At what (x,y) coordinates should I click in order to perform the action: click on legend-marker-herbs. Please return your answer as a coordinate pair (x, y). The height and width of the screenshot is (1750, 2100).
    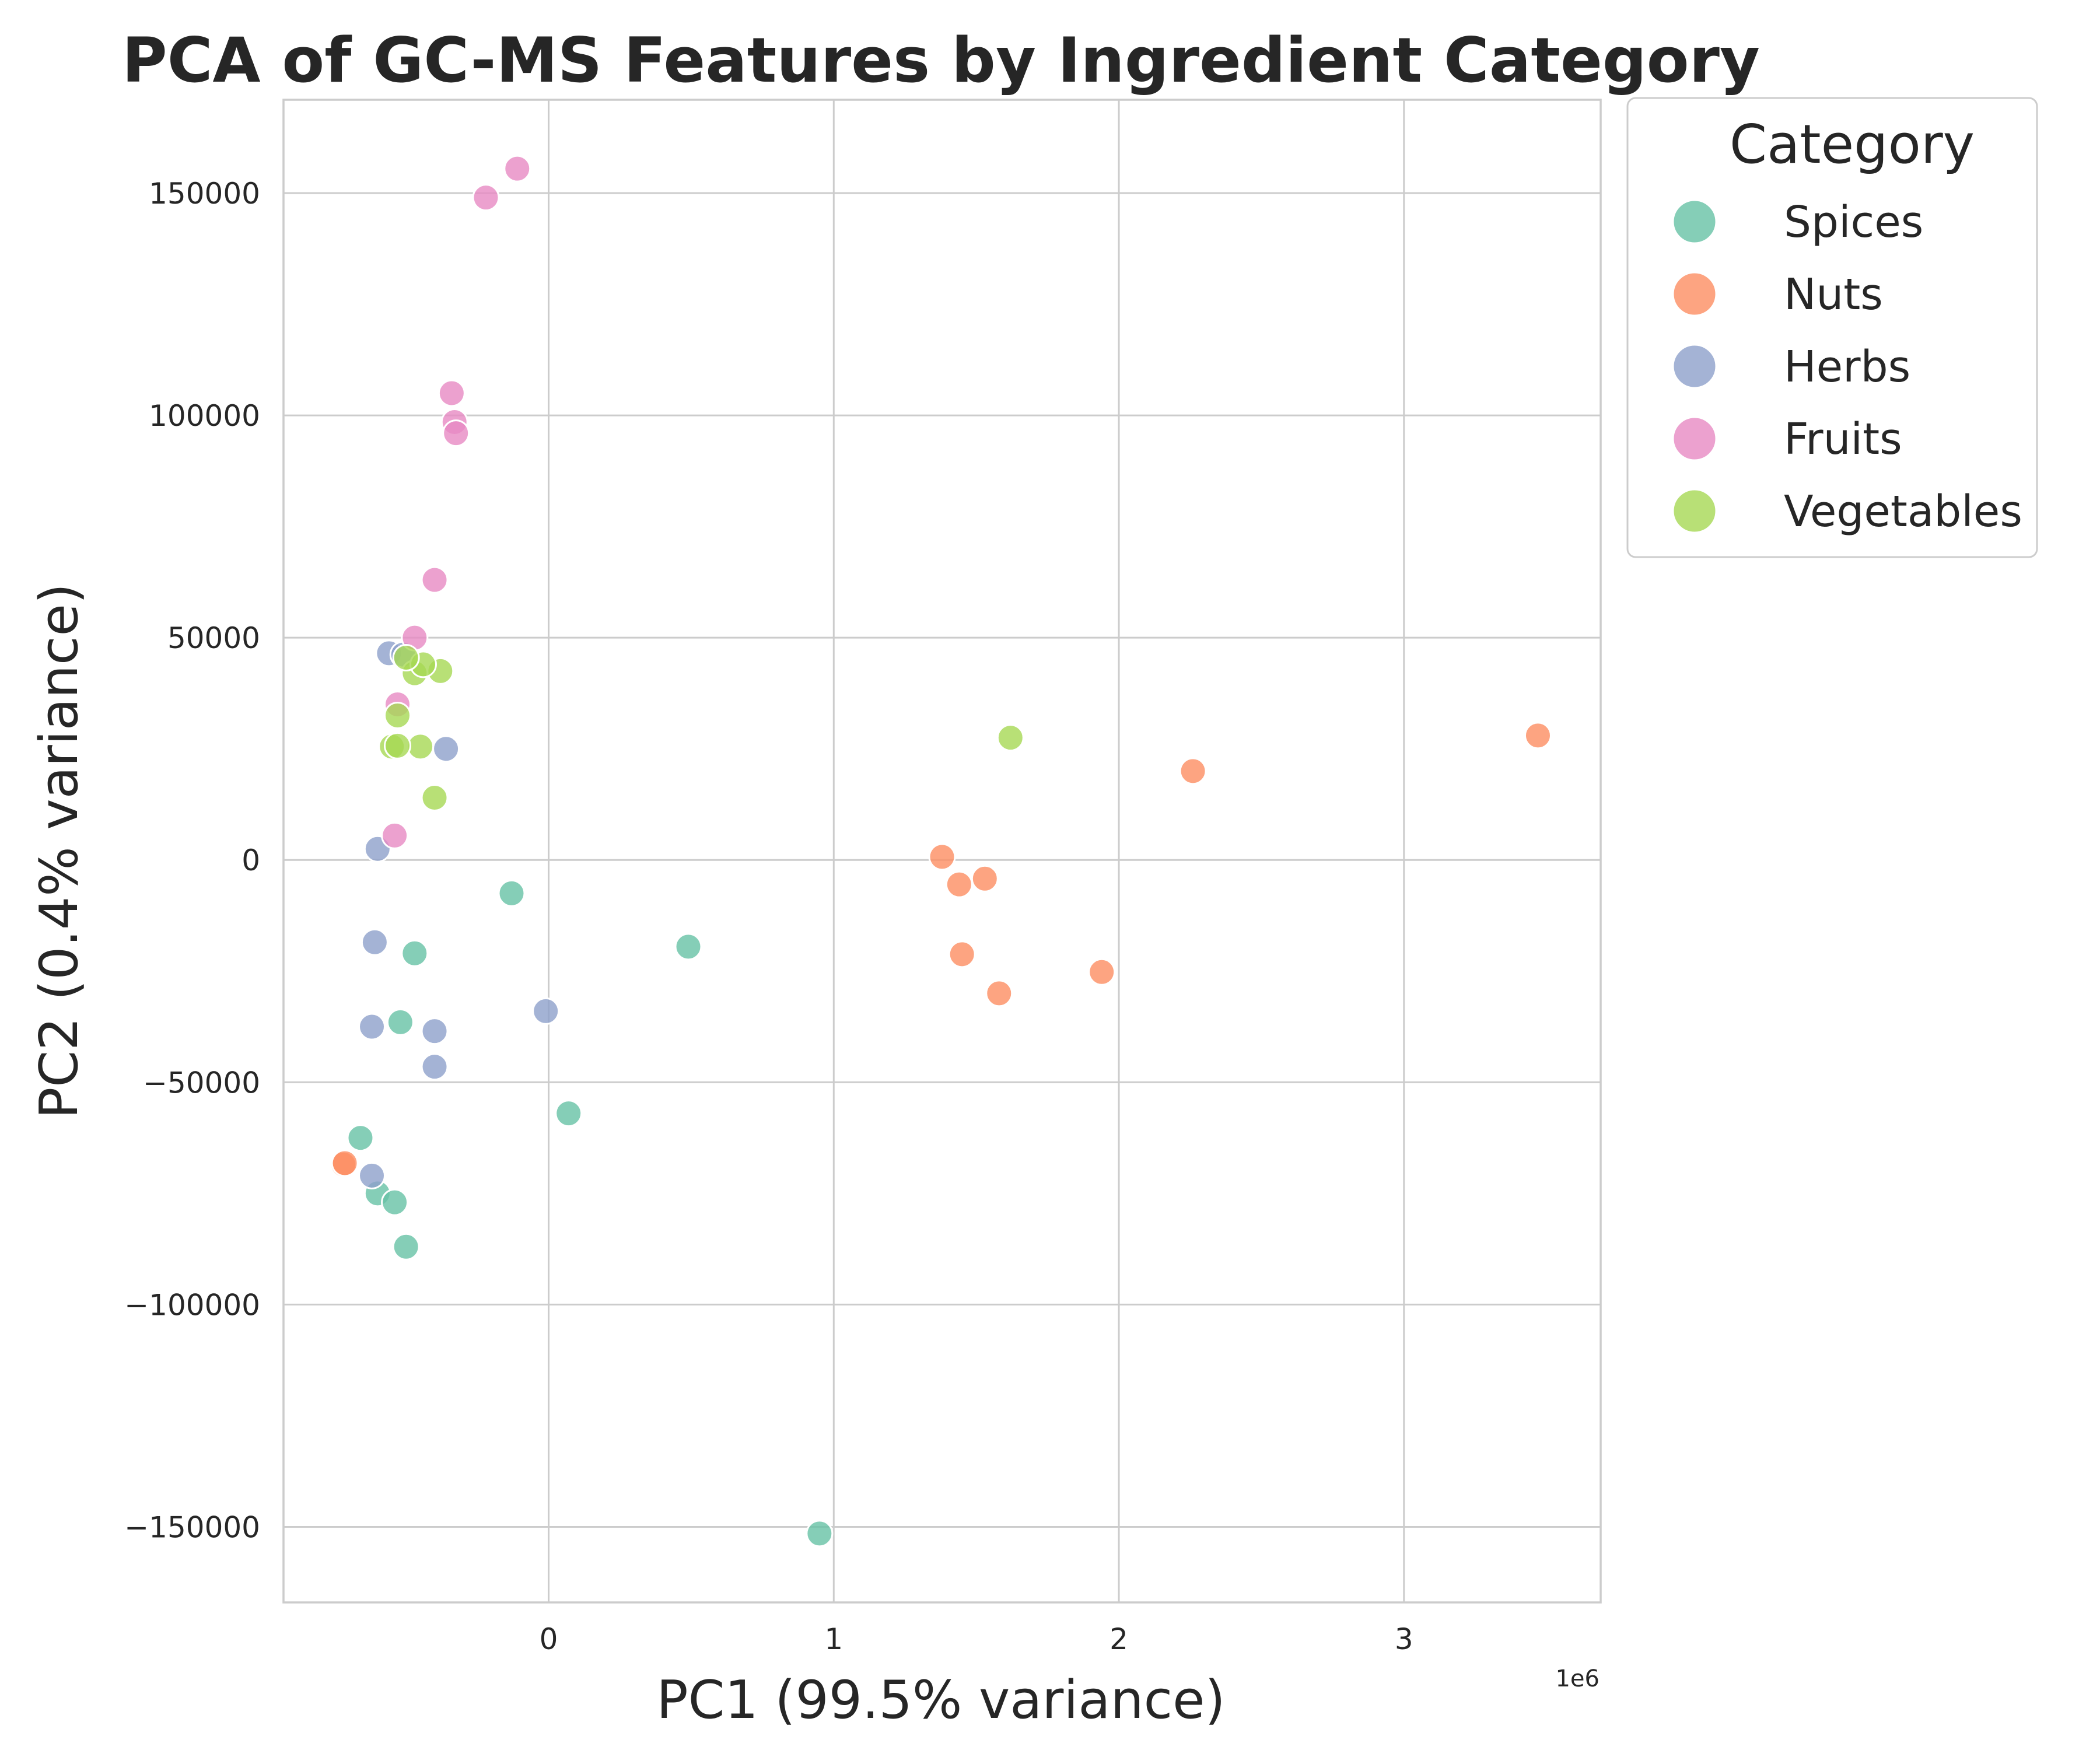
    Looking at the image, I should click on (1694, 366).